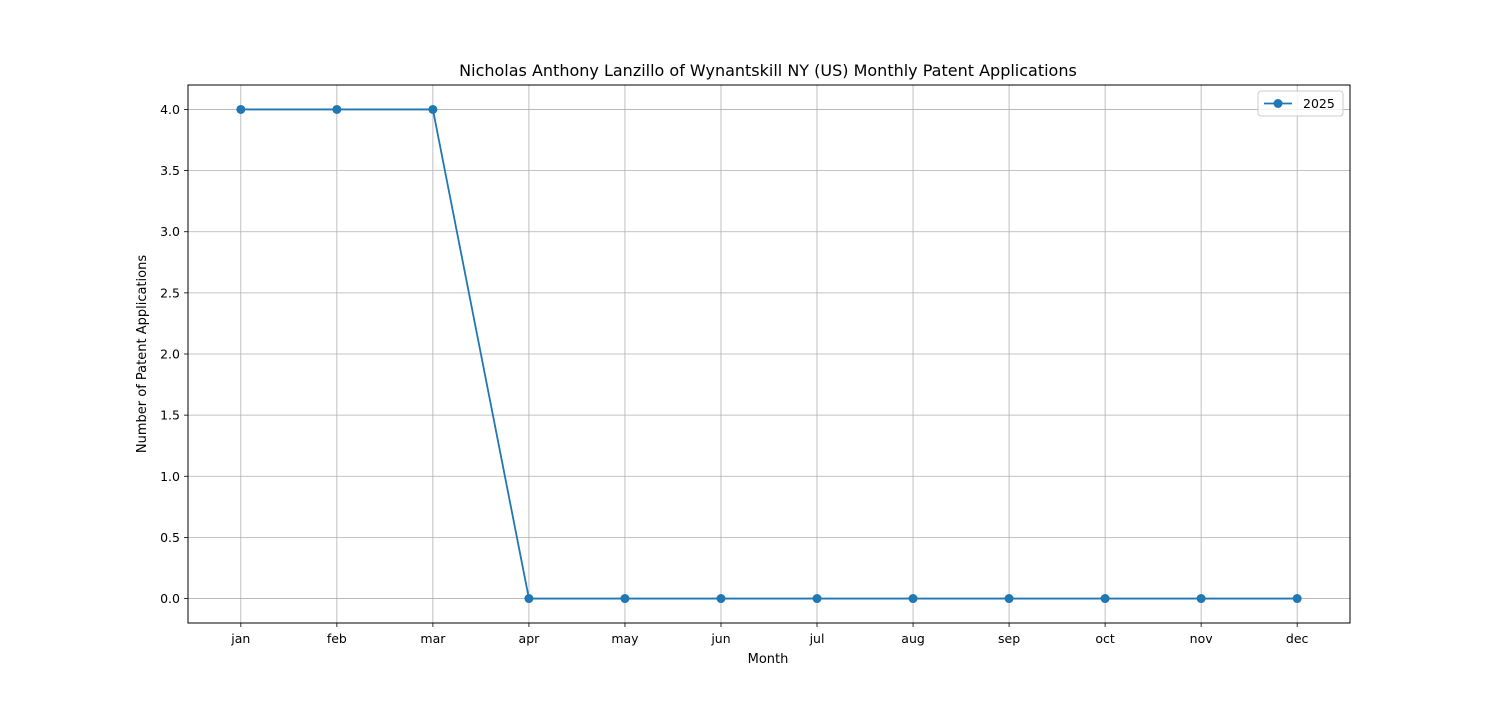  Describe the element at coordinates (1297, 598) in the screenshot. I see `data-point-dec` at that location.